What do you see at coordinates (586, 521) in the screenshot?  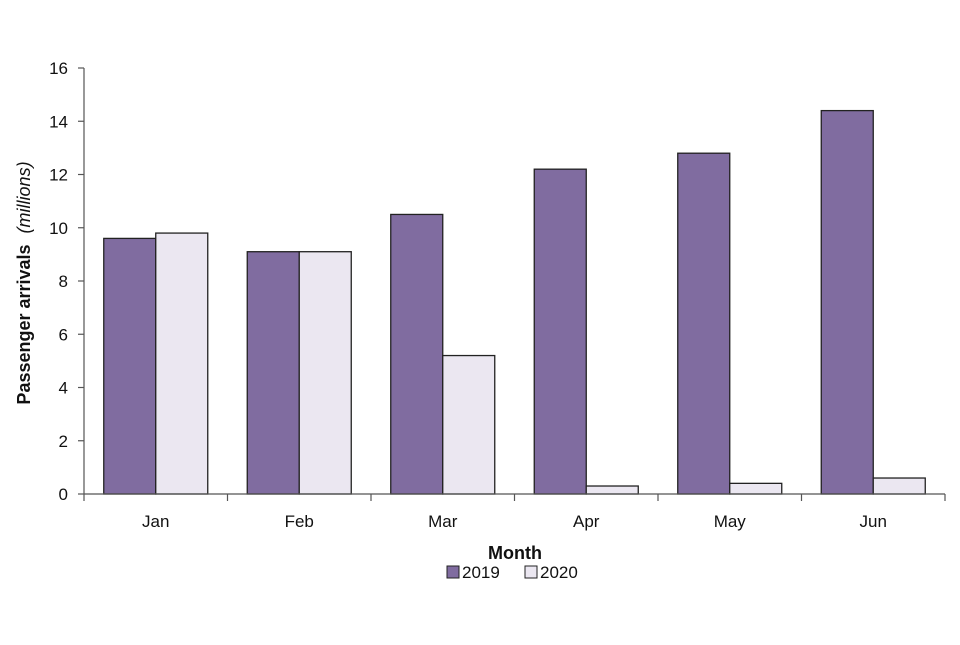 I see `x-tick-label: Apr` at bounding box center [586, 521].